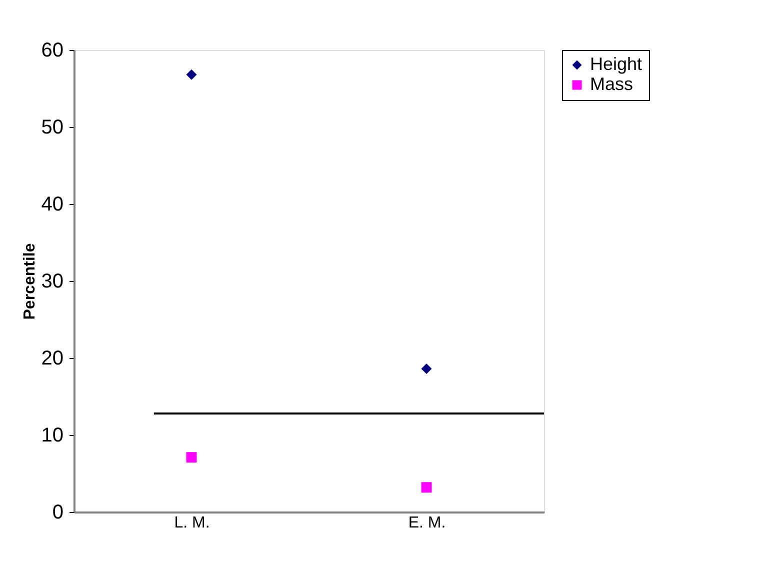 The width and height of the screenshot is (774, 562). Describe the element at coordinates (52, 205) in the screenshot. I see `y-tick-label: 40` at that location.